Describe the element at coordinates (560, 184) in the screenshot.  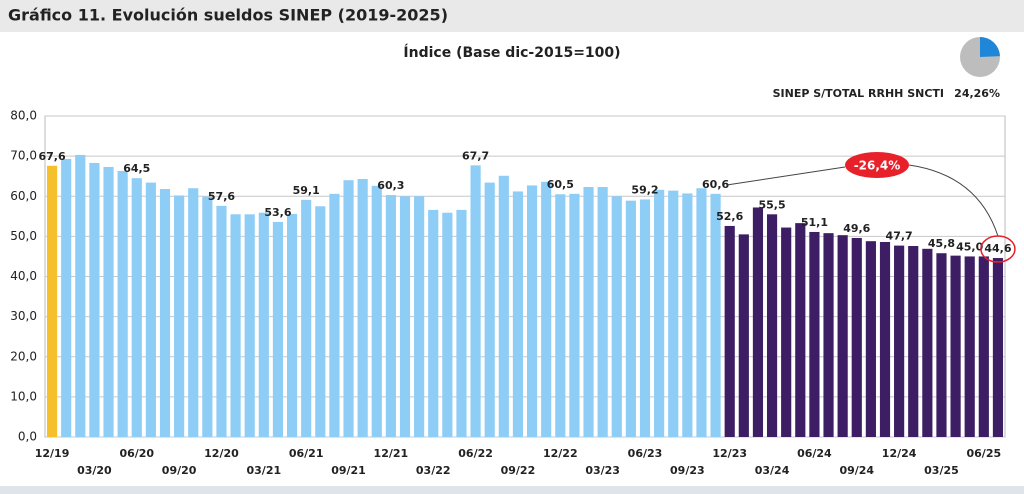
I see `value-label: 60,5` at that location.